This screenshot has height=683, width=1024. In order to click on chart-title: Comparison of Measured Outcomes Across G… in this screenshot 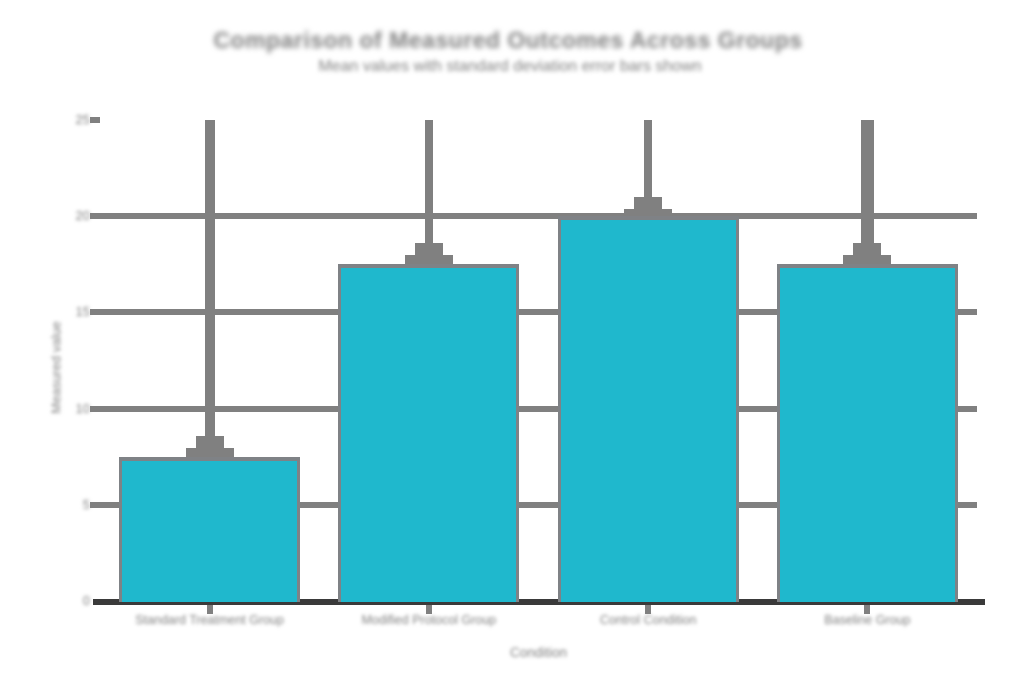, I will do `click(508, 40)`.